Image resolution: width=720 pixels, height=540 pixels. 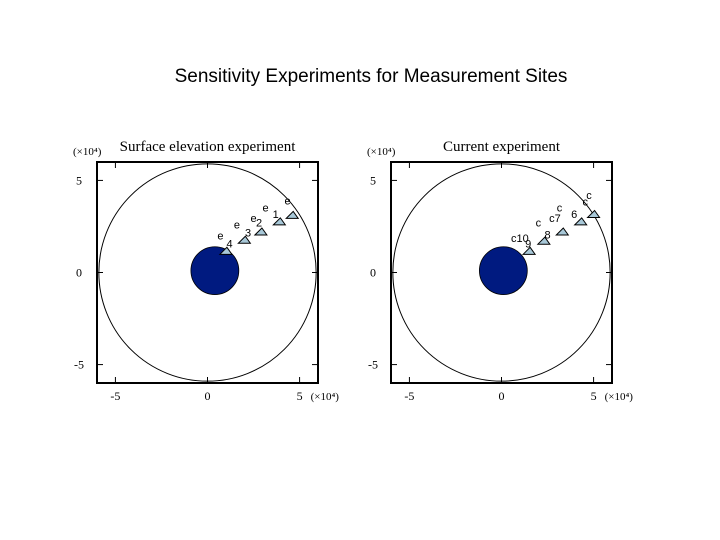 I want to click on site-label: 8, so click(x=547, y=235).